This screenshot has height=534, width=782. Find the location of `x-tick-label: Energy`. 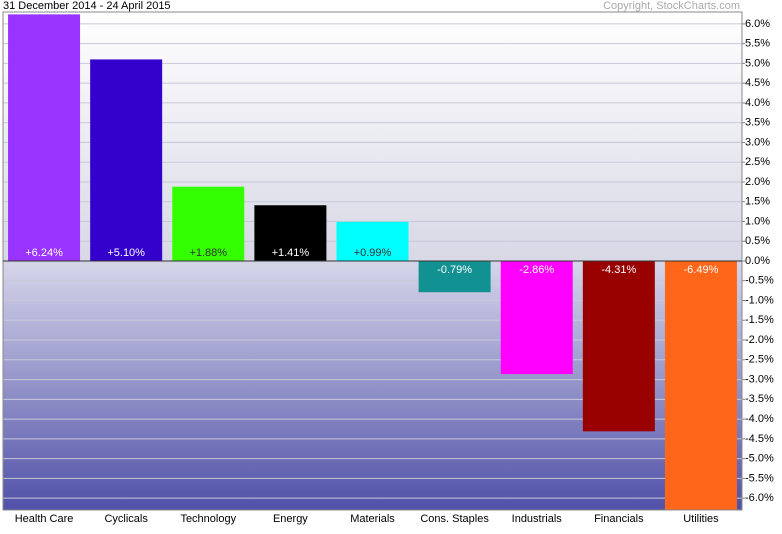

x-tick-label: Energy is located at coordinates (290, 519).